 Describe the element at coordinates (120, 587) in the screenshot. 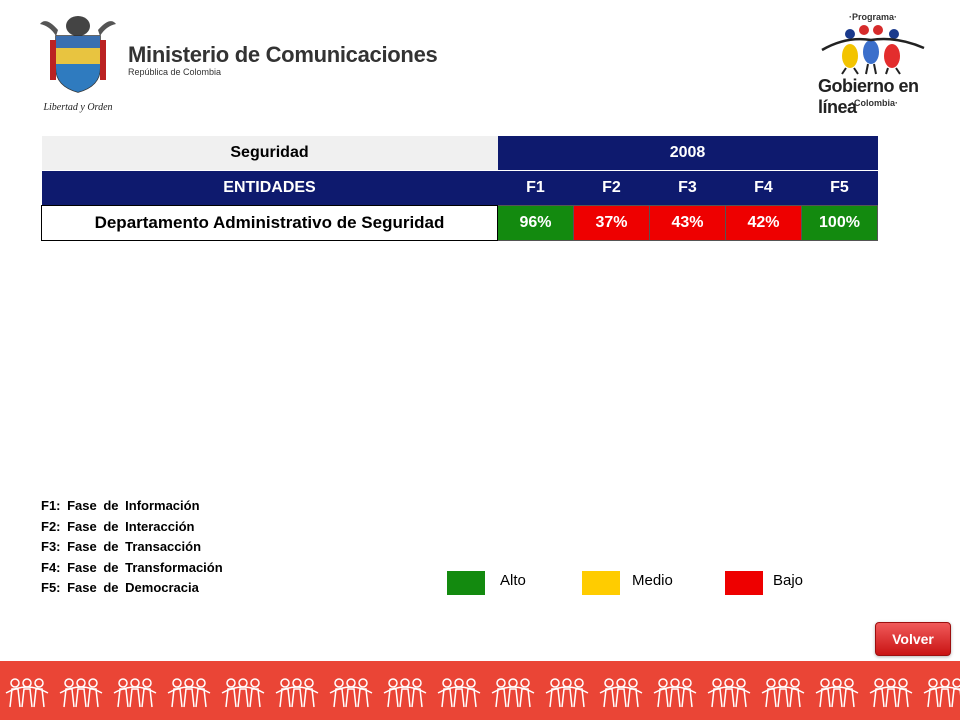

I see `phase-legend-item: F5: Fase de Democracia` at that location.